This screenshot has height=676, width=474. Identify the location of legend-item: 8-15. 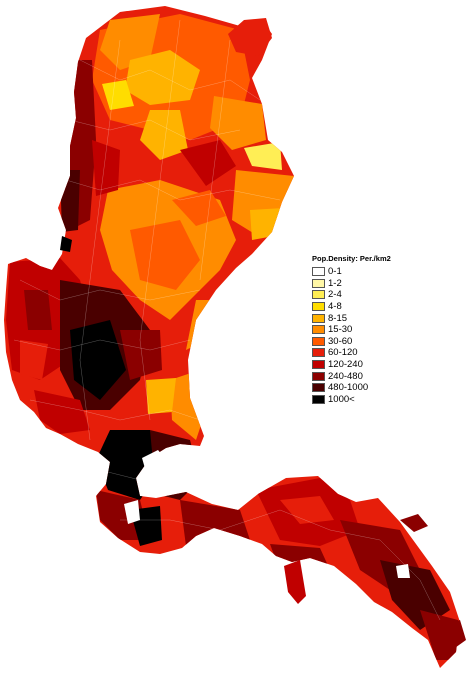
(362, 318).